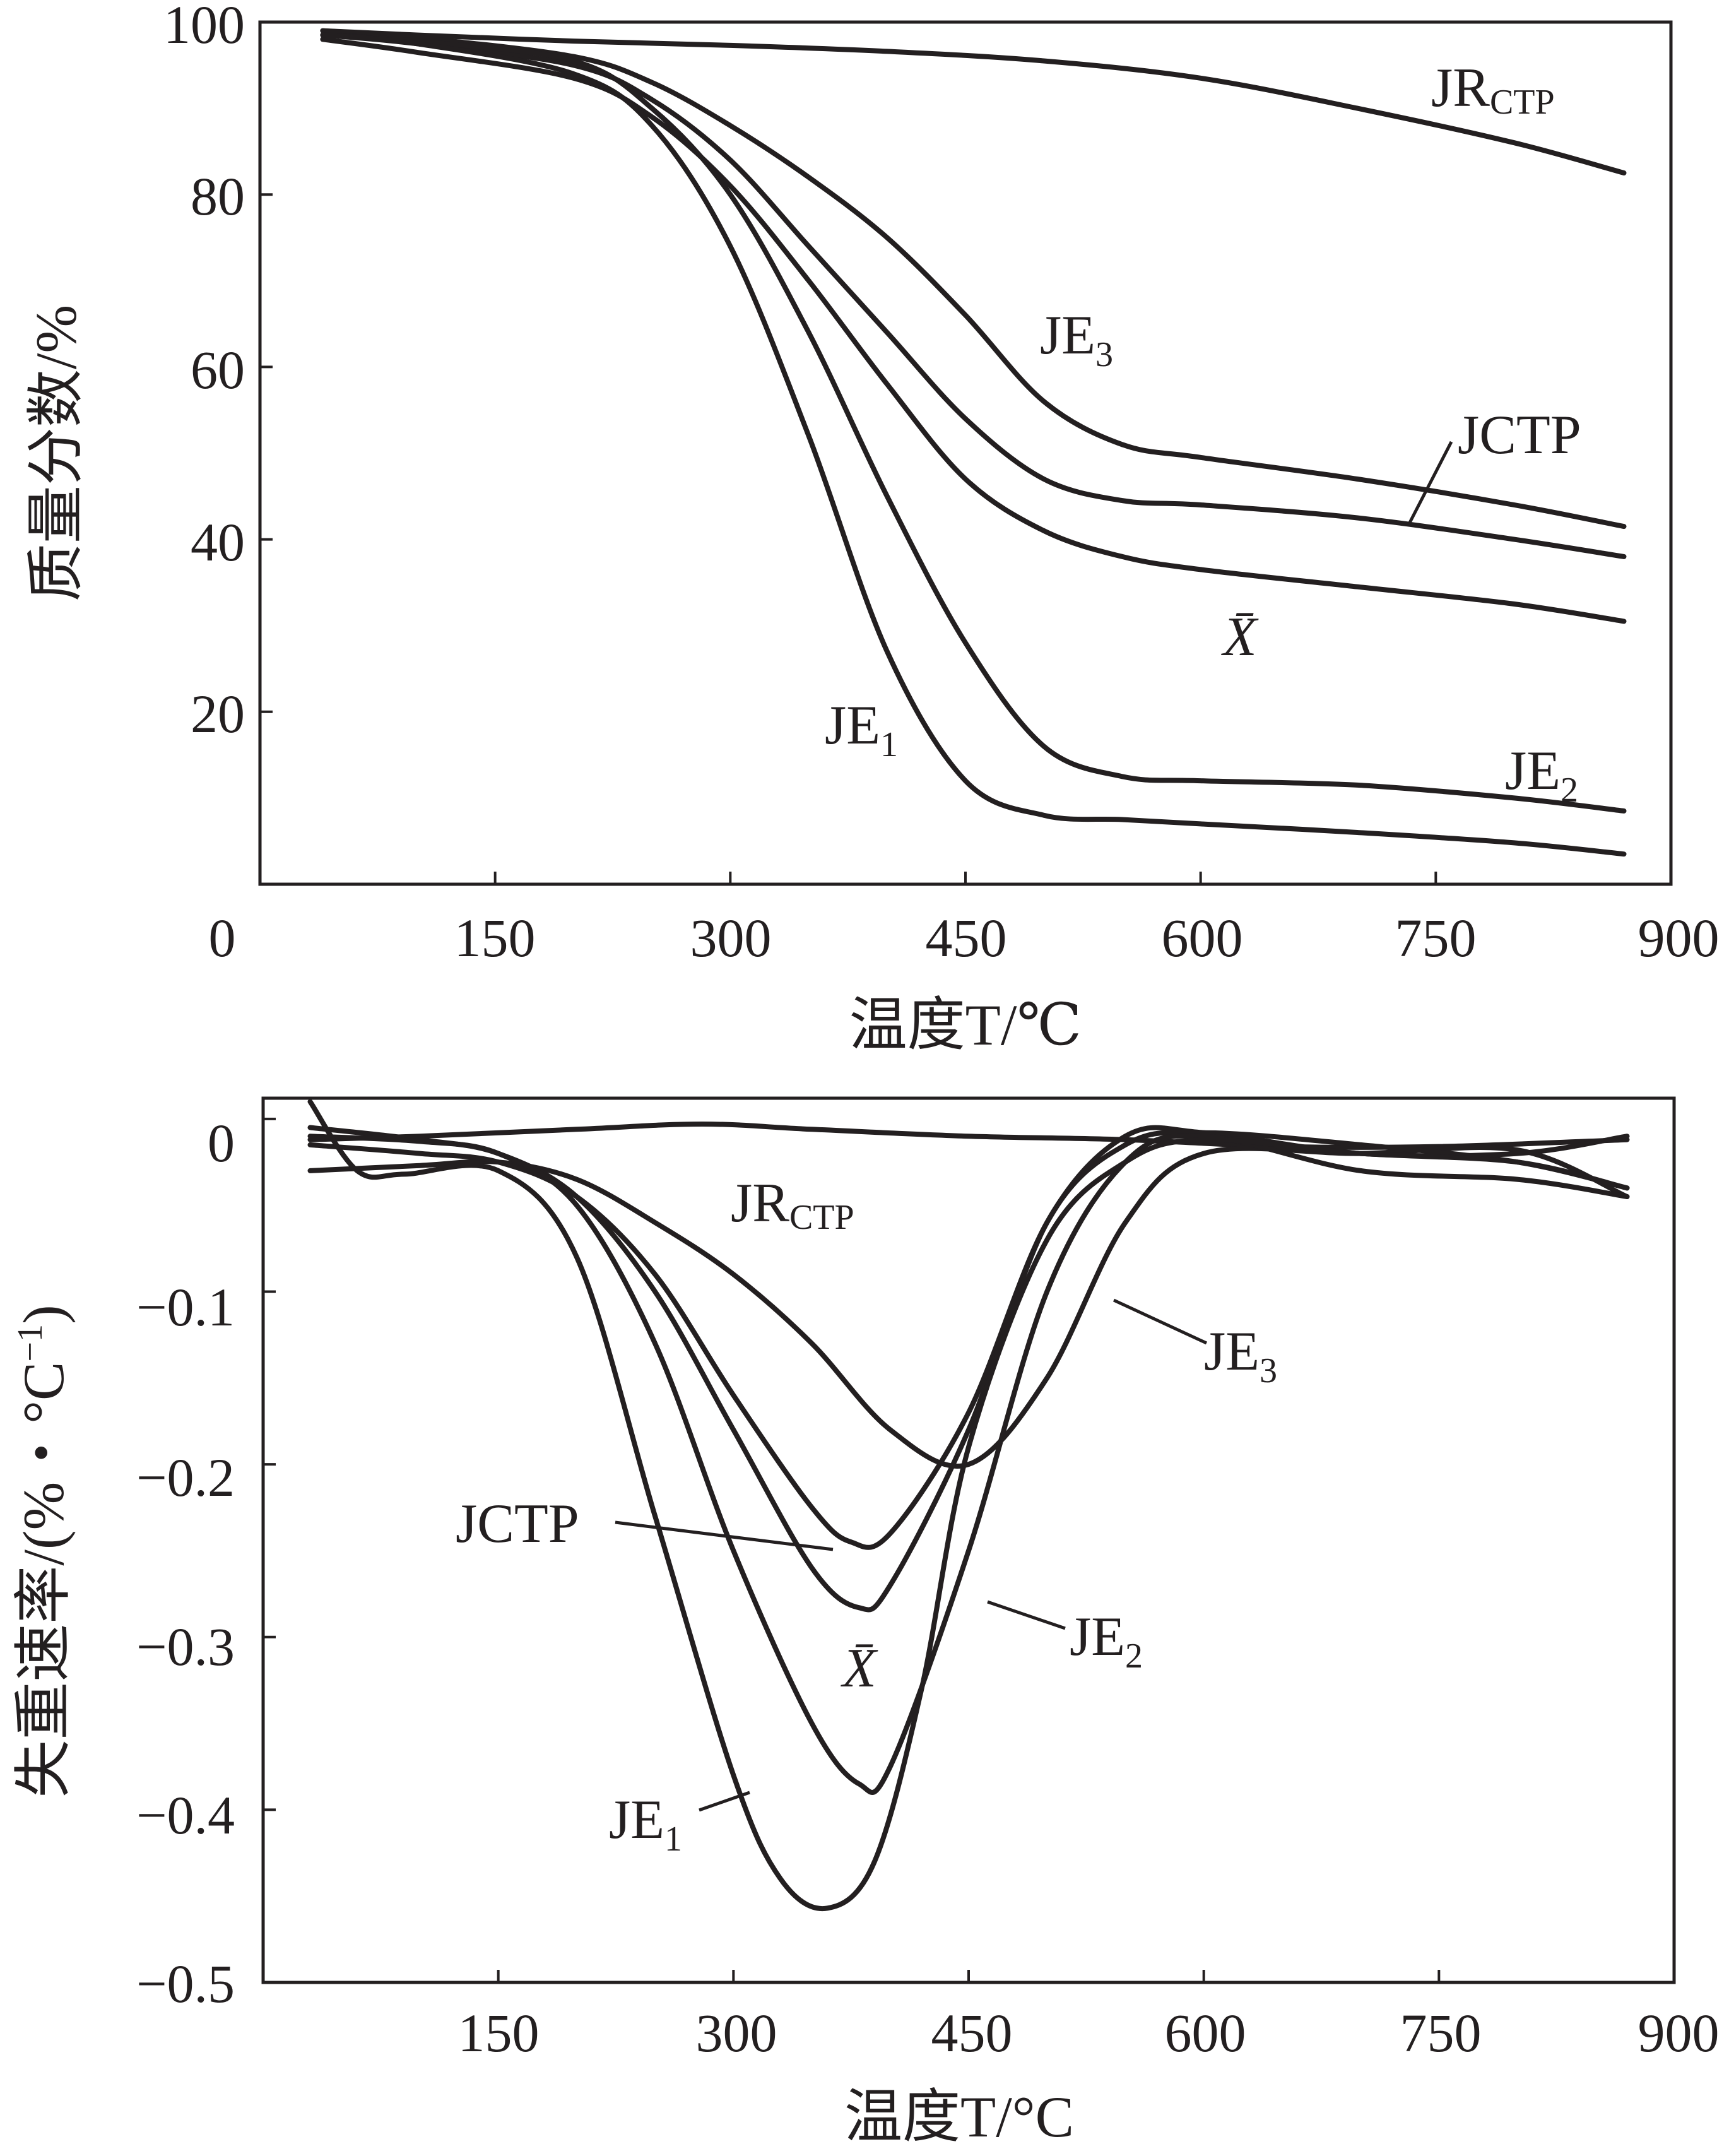  I want to click on top-label-je1: JE1, so click(862, 730).